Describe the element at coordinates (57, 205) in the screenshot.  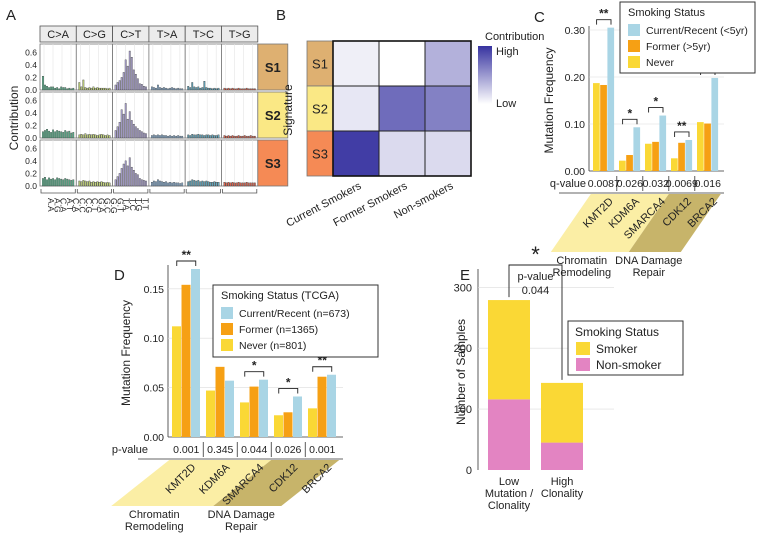
I see `x-tick-label: A.G` at that location.